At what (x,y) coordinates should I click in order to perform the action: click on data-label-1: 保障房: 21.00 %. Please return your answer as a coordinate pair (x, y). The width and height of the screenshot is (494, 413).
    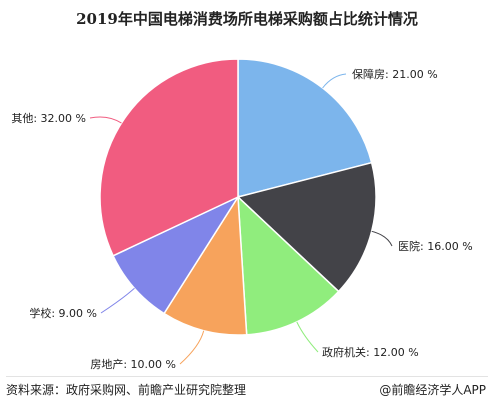
    Looking at the image, I should click on (395, 74).